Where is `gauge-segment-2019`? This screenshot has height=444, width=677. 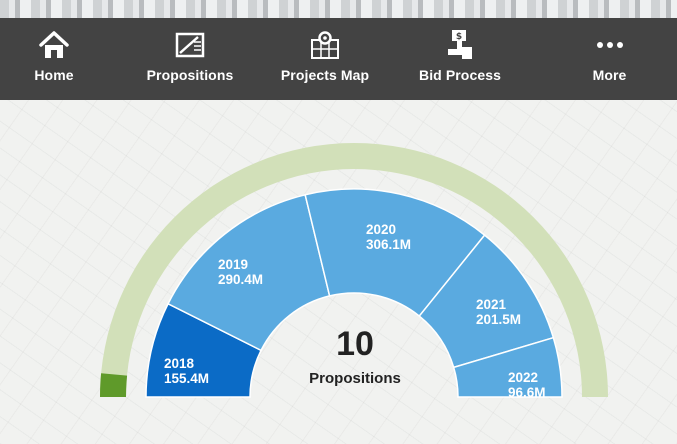
gauge-segment-2019 is located at coordinates (249, 272).